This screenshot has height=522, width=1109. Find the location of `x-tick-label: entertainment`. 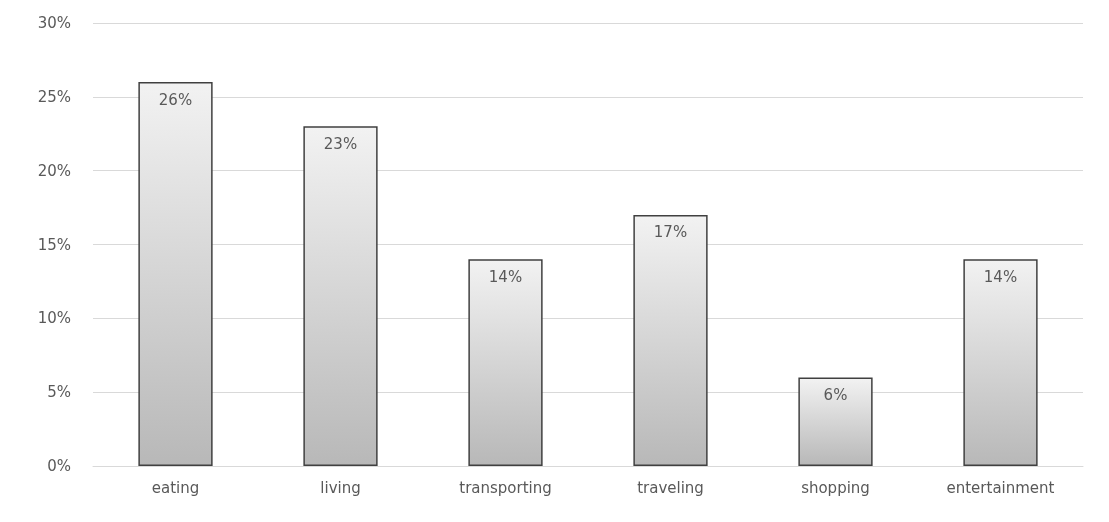

x-tick-label: entertainment is located at coordinates (1000, 487).